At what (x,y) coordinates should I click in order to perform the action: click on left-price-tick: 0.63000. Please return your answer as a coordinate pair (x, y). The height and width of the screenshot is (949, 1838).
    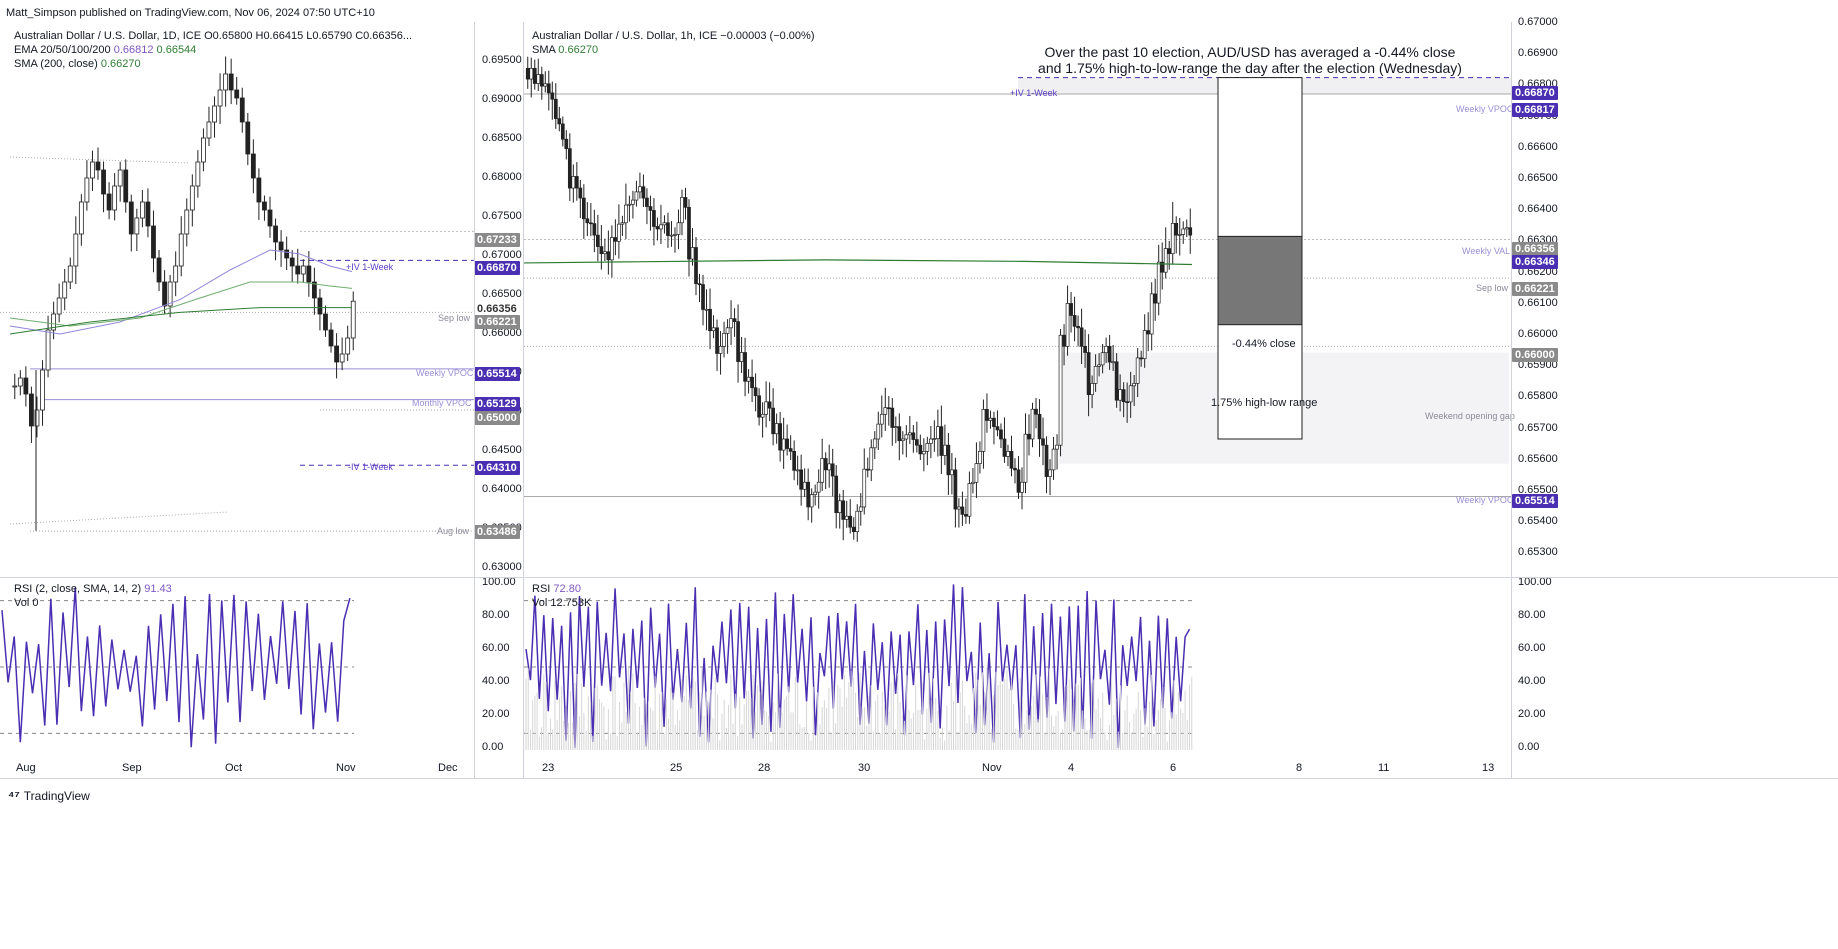
    Looking at the image, I should click on (502, 567).